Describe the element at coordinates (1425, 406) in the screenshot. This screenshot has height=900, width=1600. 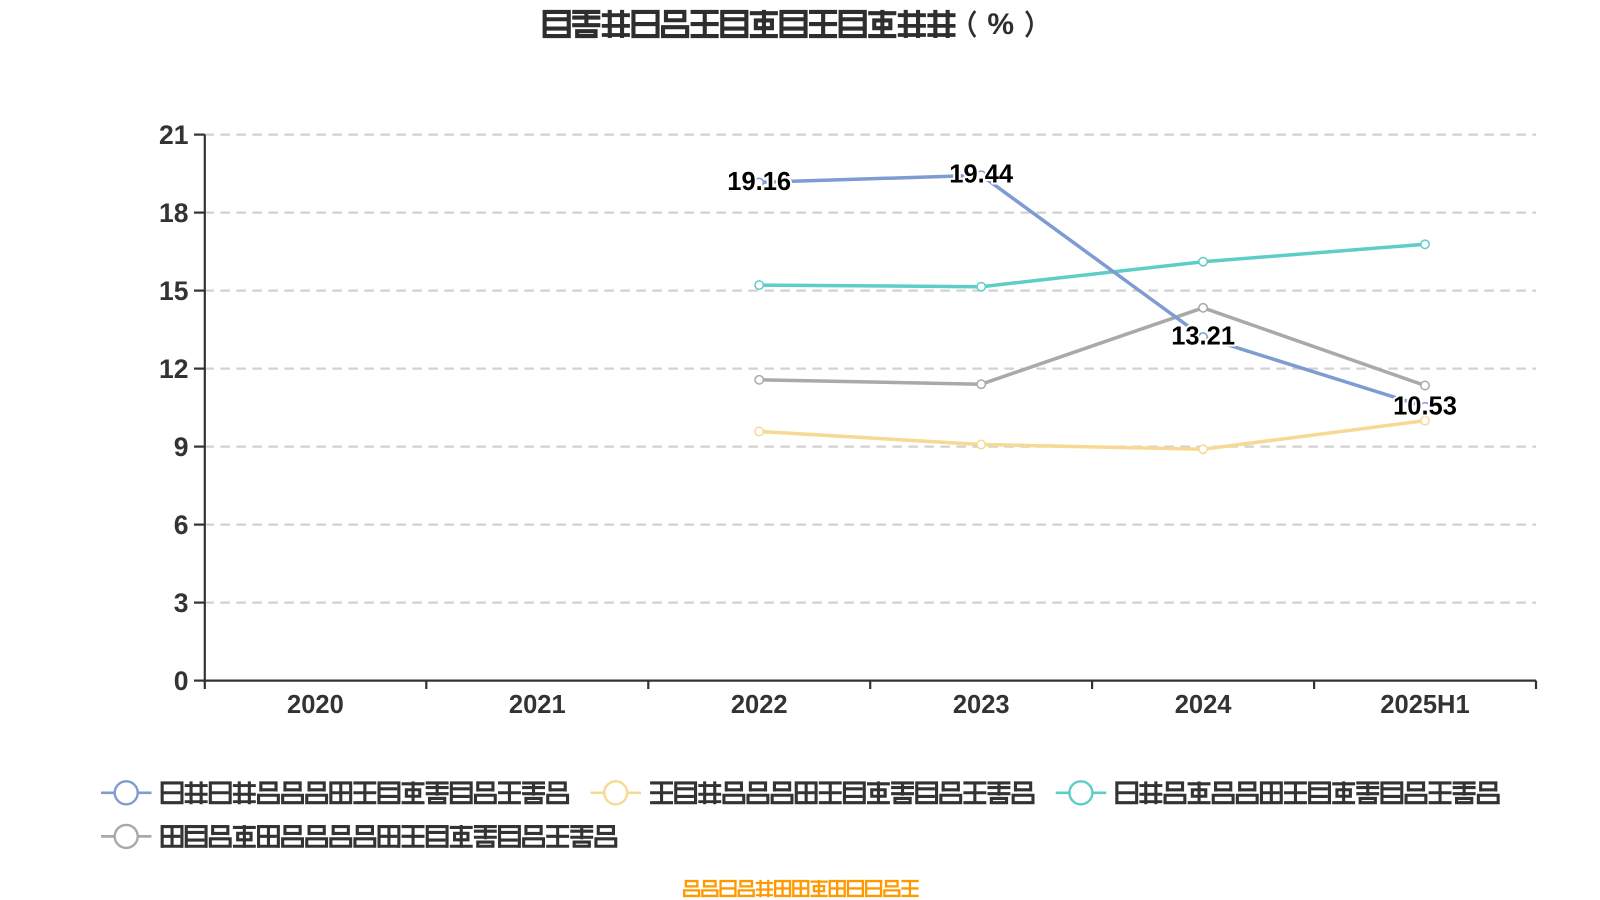
I see `svg-text: 10.53` at that location.